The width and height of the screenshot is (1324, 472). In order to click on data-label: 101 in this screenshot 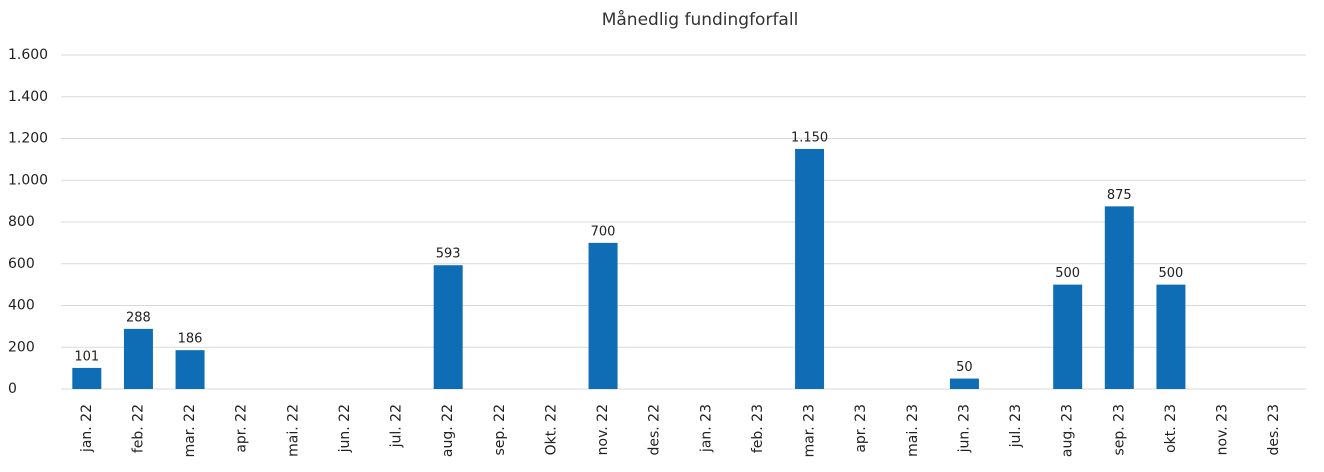, I will do `click(86, 356)`.